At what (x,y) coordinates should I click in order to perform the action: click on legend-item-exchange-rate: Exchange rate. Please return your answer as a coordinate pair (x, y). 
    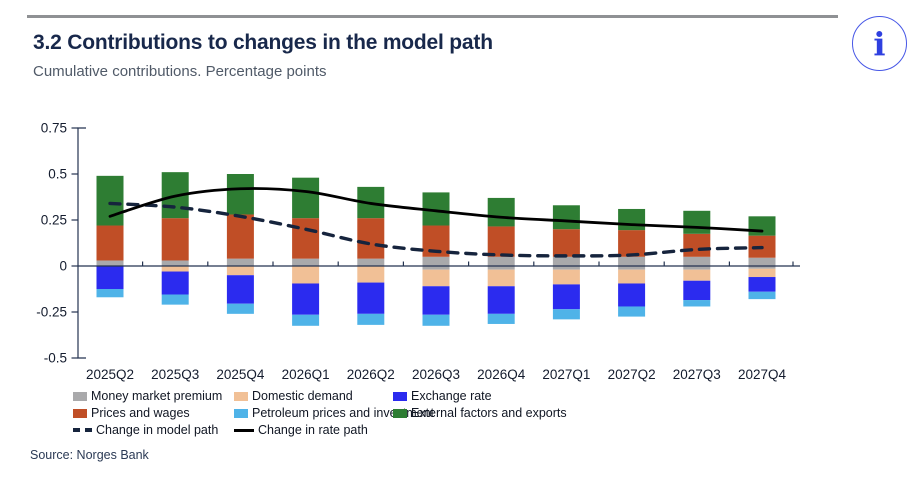
    Looking at the image, I should click on (543, 396).